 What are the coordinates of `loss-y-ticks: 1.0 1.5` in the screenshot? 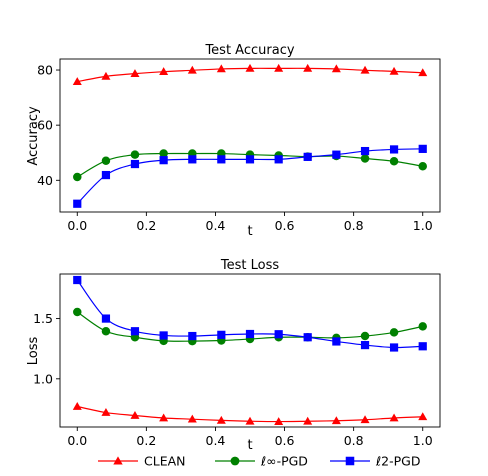 It's located at (46, 348).